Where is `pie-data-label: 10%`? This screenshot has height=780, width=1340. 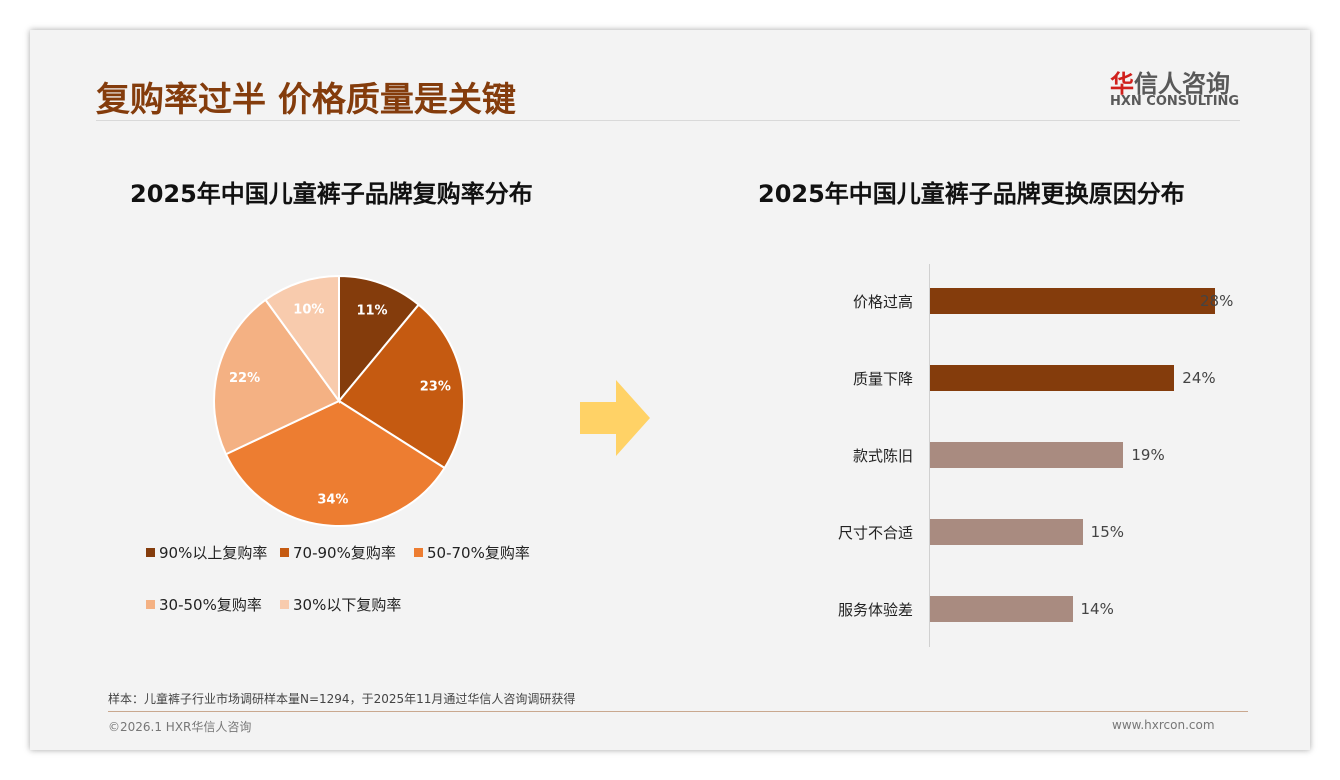 pie-data-label: 10% is located at coordinates (308, 309).